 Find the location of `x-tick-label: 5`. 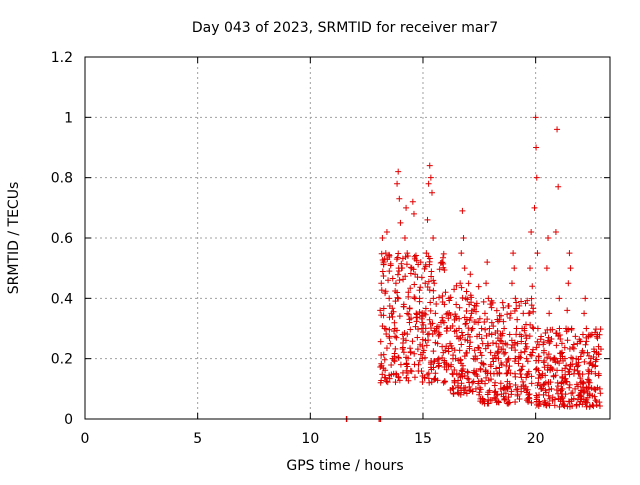

x-tick-label: 5 is located at coordinates (197, 439).